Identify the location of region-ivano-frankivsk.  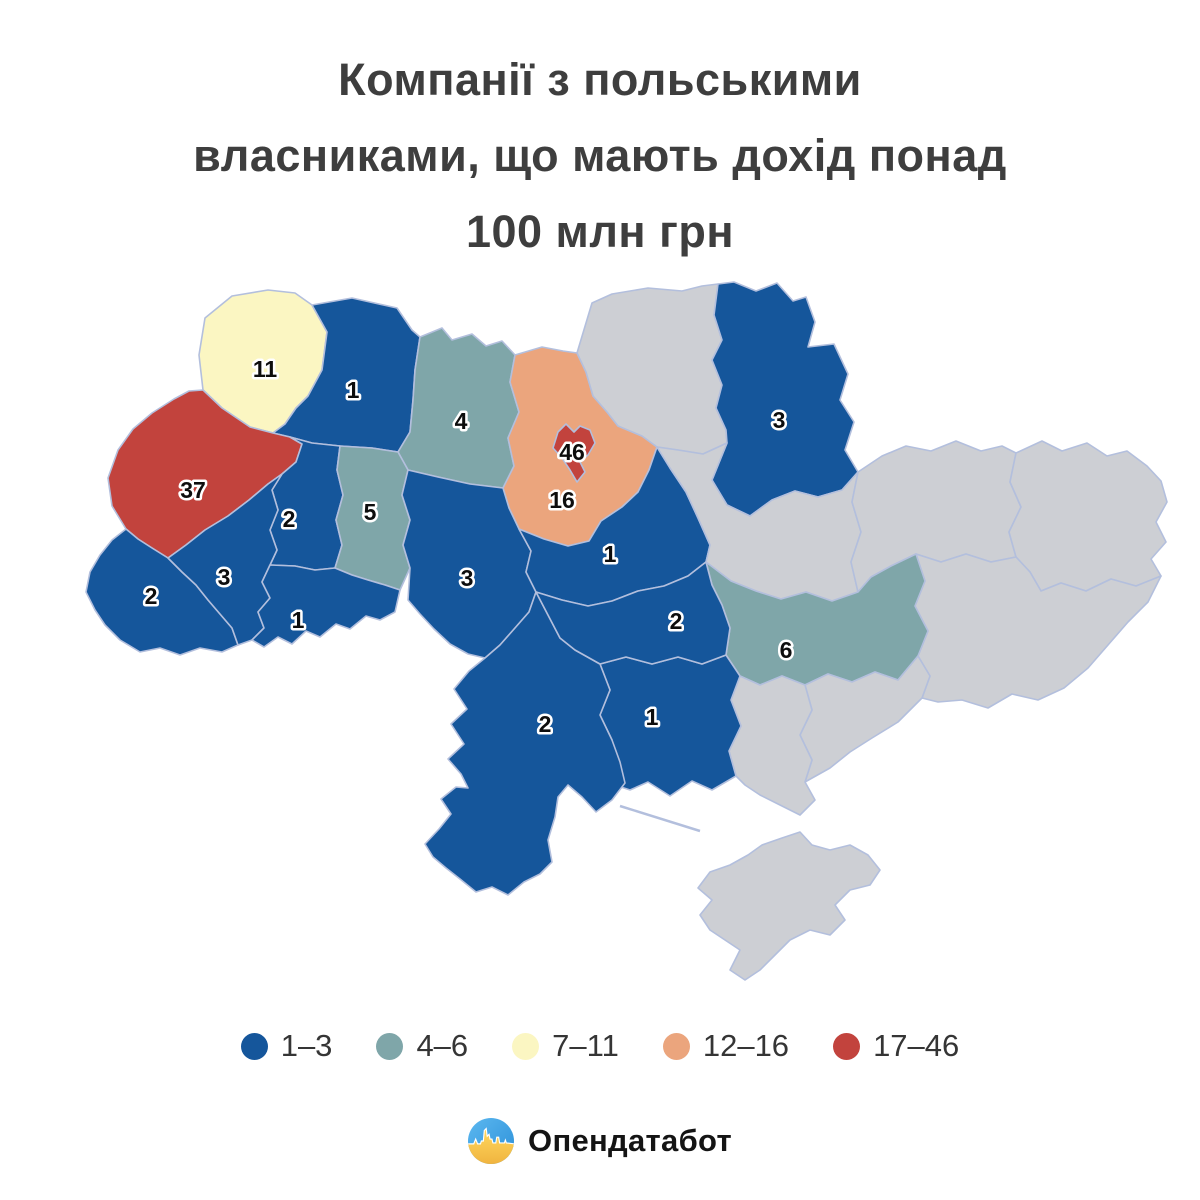
(225, 559).